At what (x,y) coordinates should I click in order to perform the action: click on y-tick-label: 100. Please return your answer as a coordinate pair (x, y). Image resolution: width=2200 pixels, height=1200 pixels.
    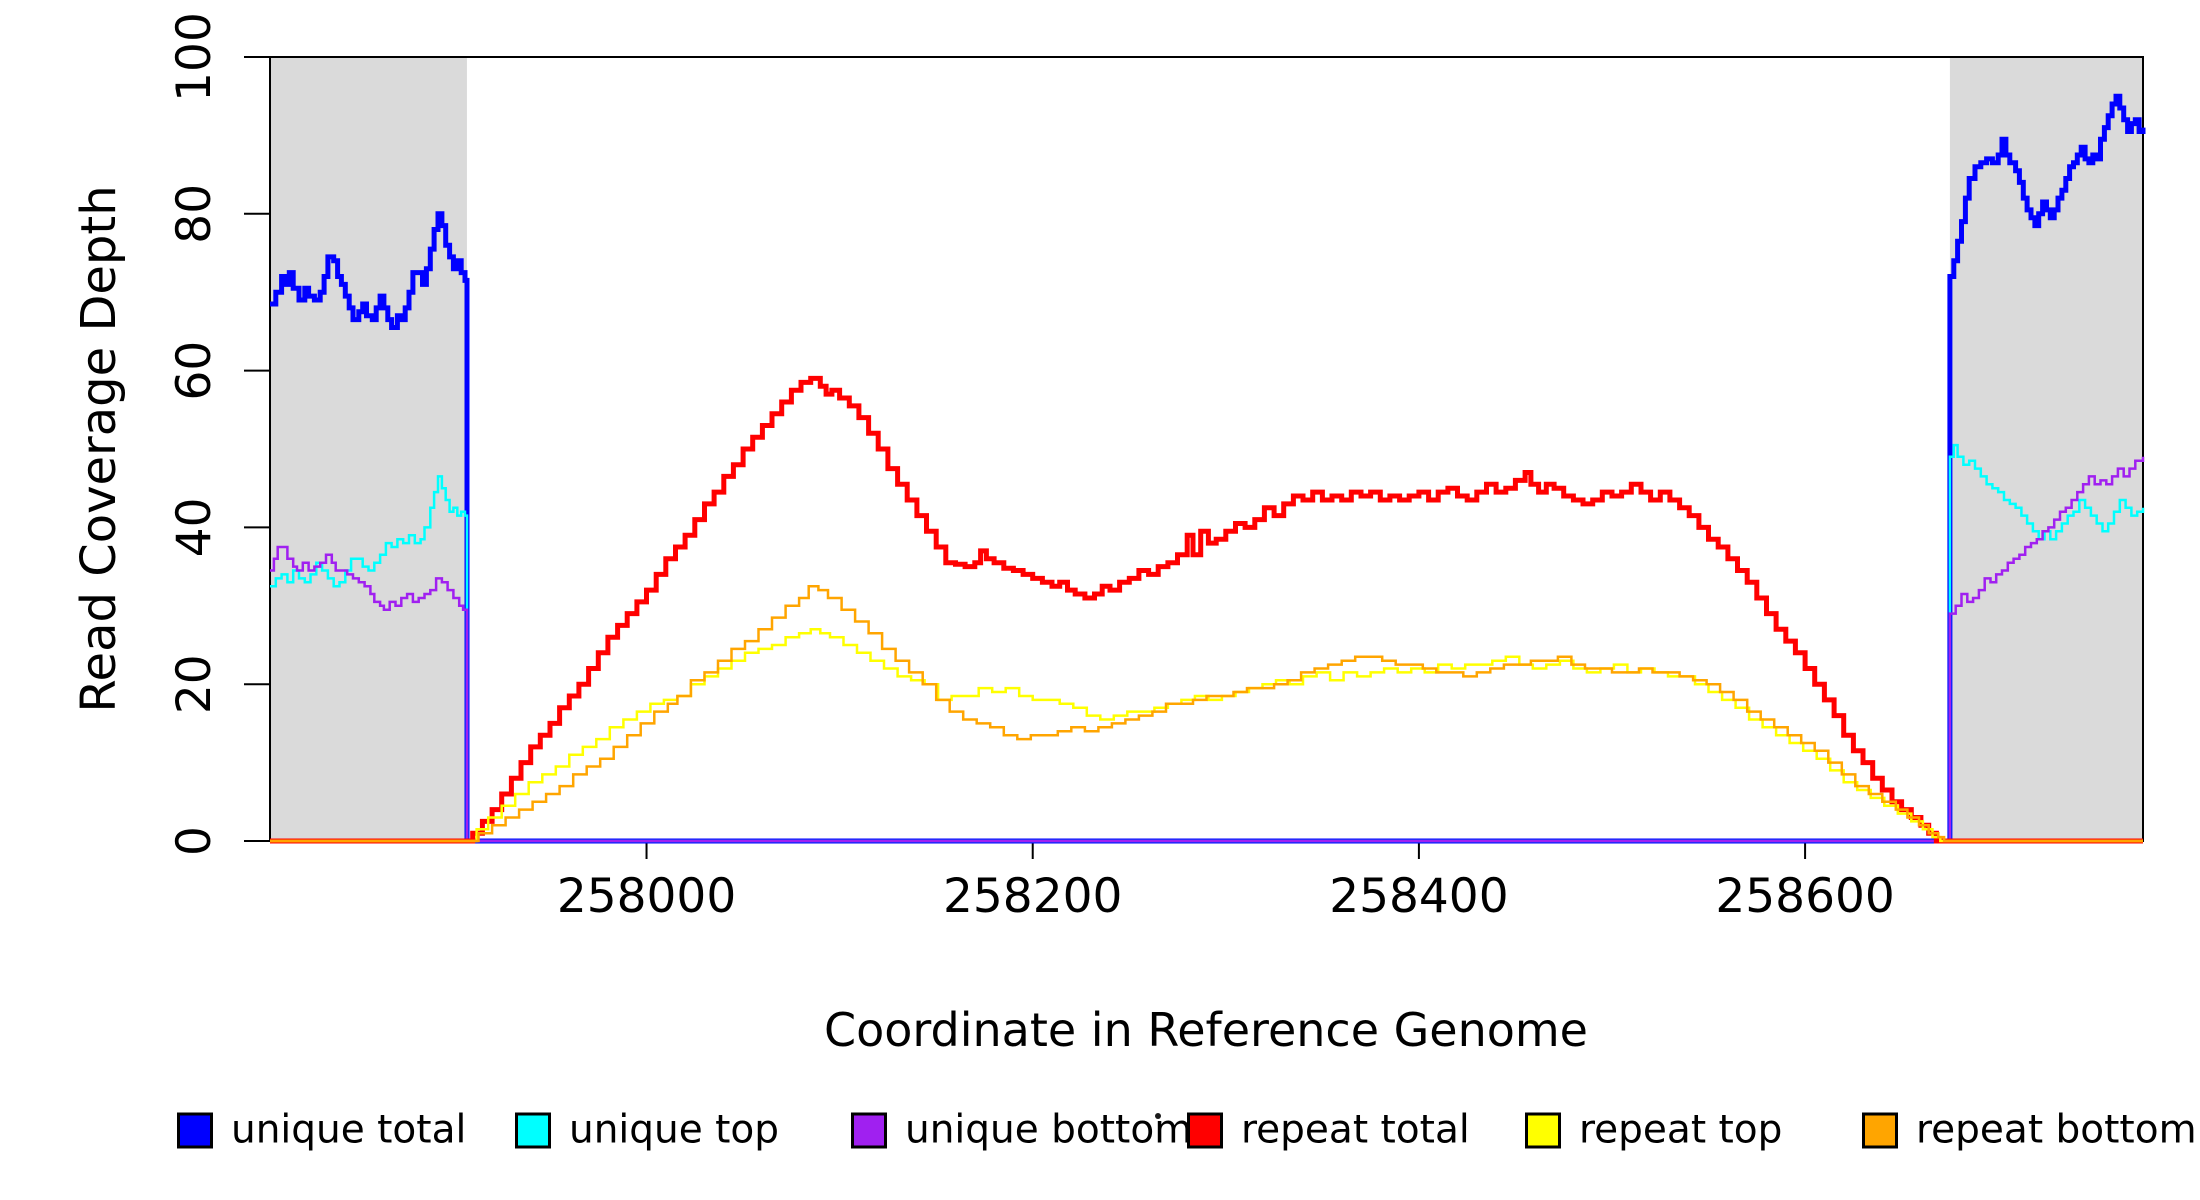
    Looking at the image, I should click on (194, 57).